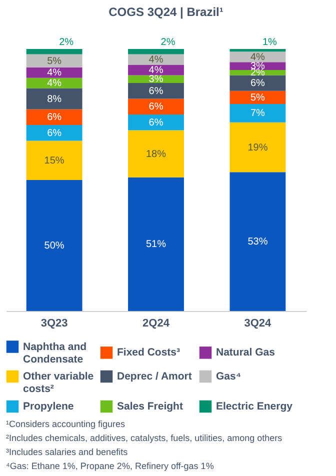 This screenshot has width=336, height=476. I want to click on legend-label: Propylene, so click(48, 406).